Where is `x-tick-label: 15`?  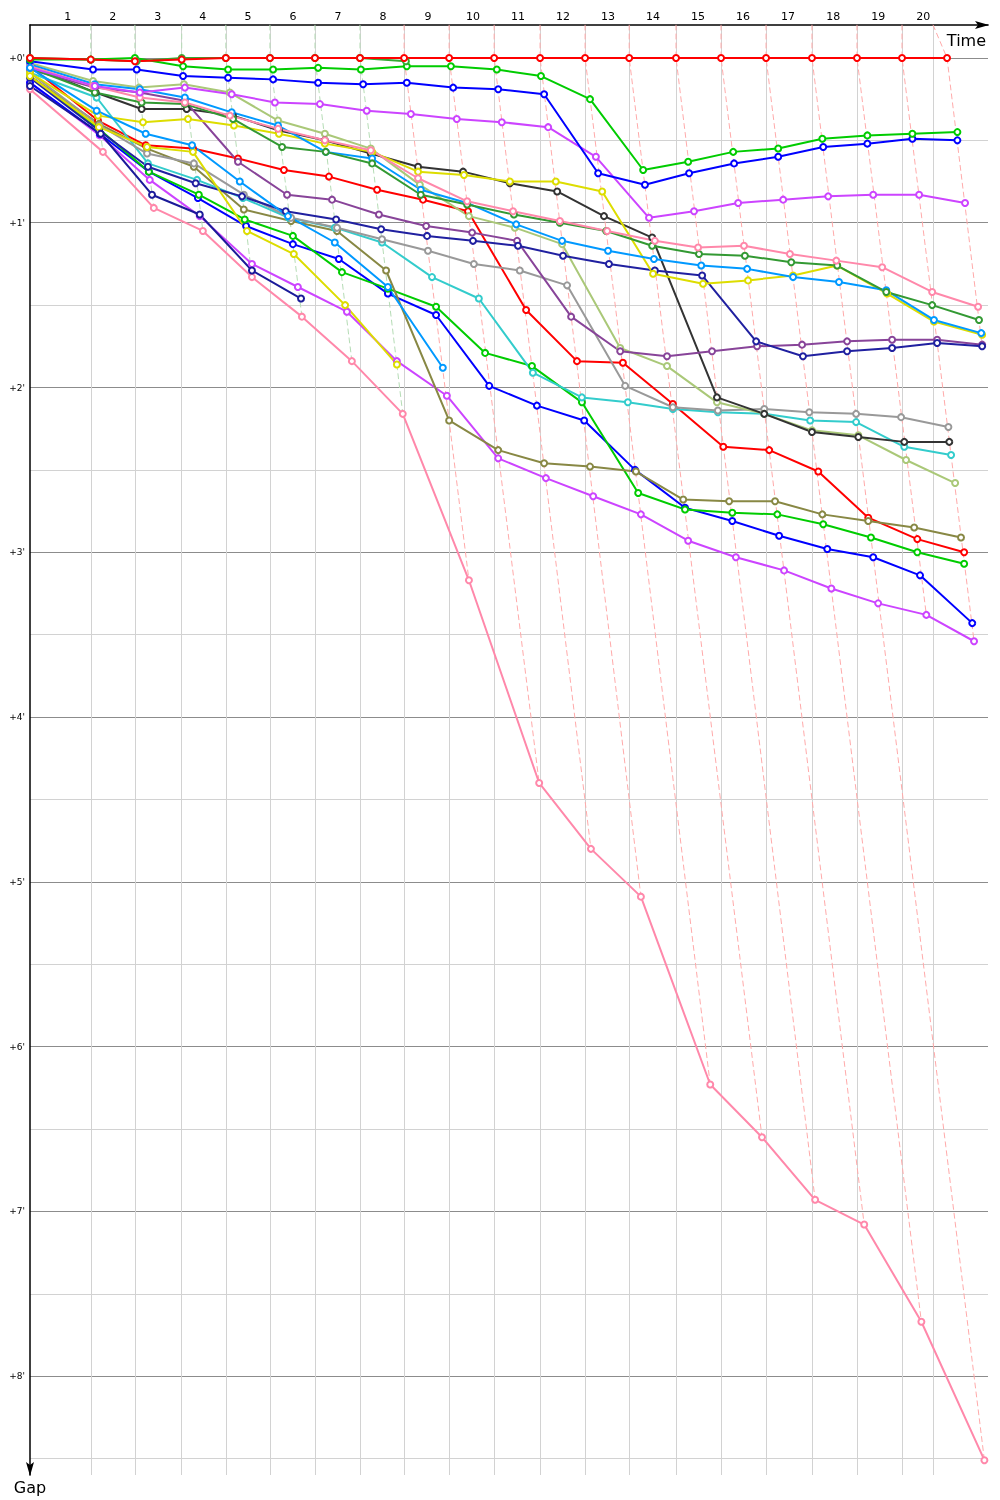 x-tick-label: 15 is located at coordinates (698, 16).